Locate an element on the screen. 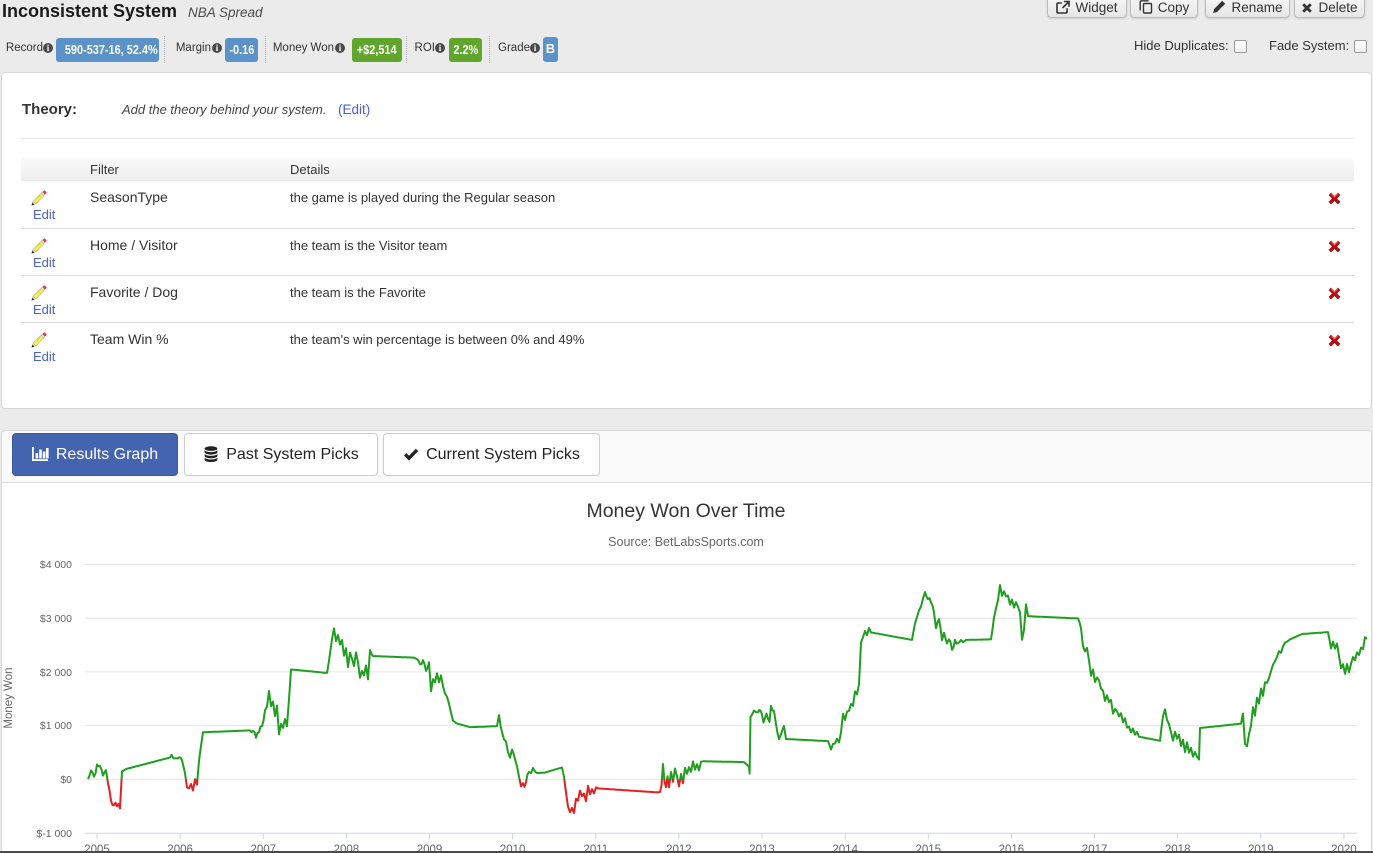 The width and height of the screenshot is (1373, 853). svg-text: 2012 is located at coordinates (679, 848).